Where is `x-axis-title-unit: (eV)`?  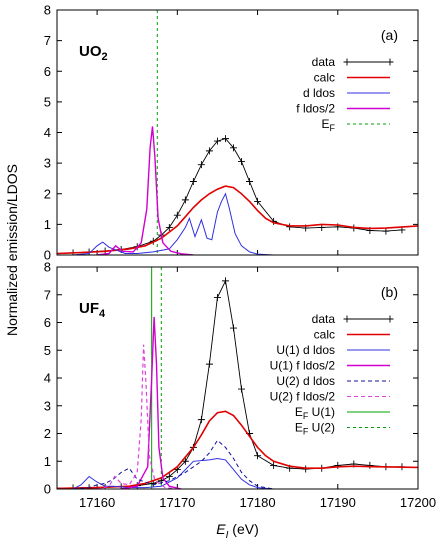
x-axis-title-unit: (eV) is located at coordinates (243, 529).